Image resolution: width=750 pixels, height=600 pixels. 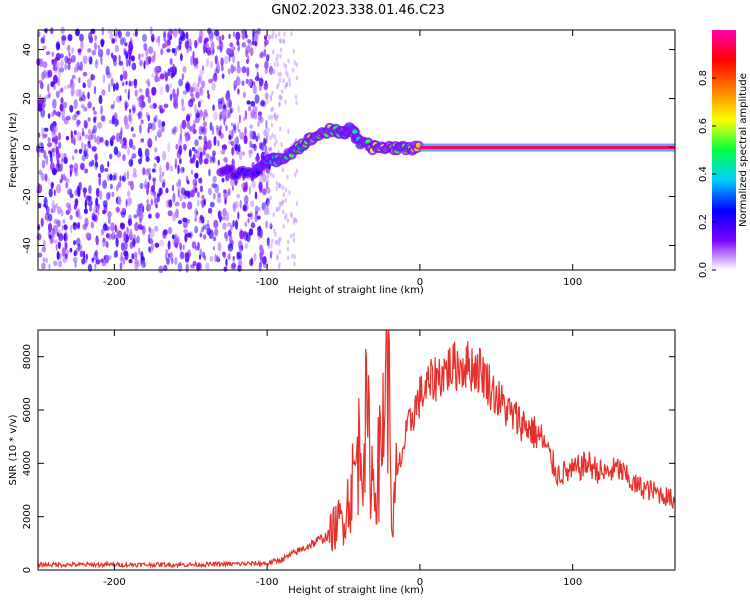 What do you see at coordinates (703, 174) in the screenshot?
I see `colorbar-tick-label: 0.4` at bounding box center [703, 174].